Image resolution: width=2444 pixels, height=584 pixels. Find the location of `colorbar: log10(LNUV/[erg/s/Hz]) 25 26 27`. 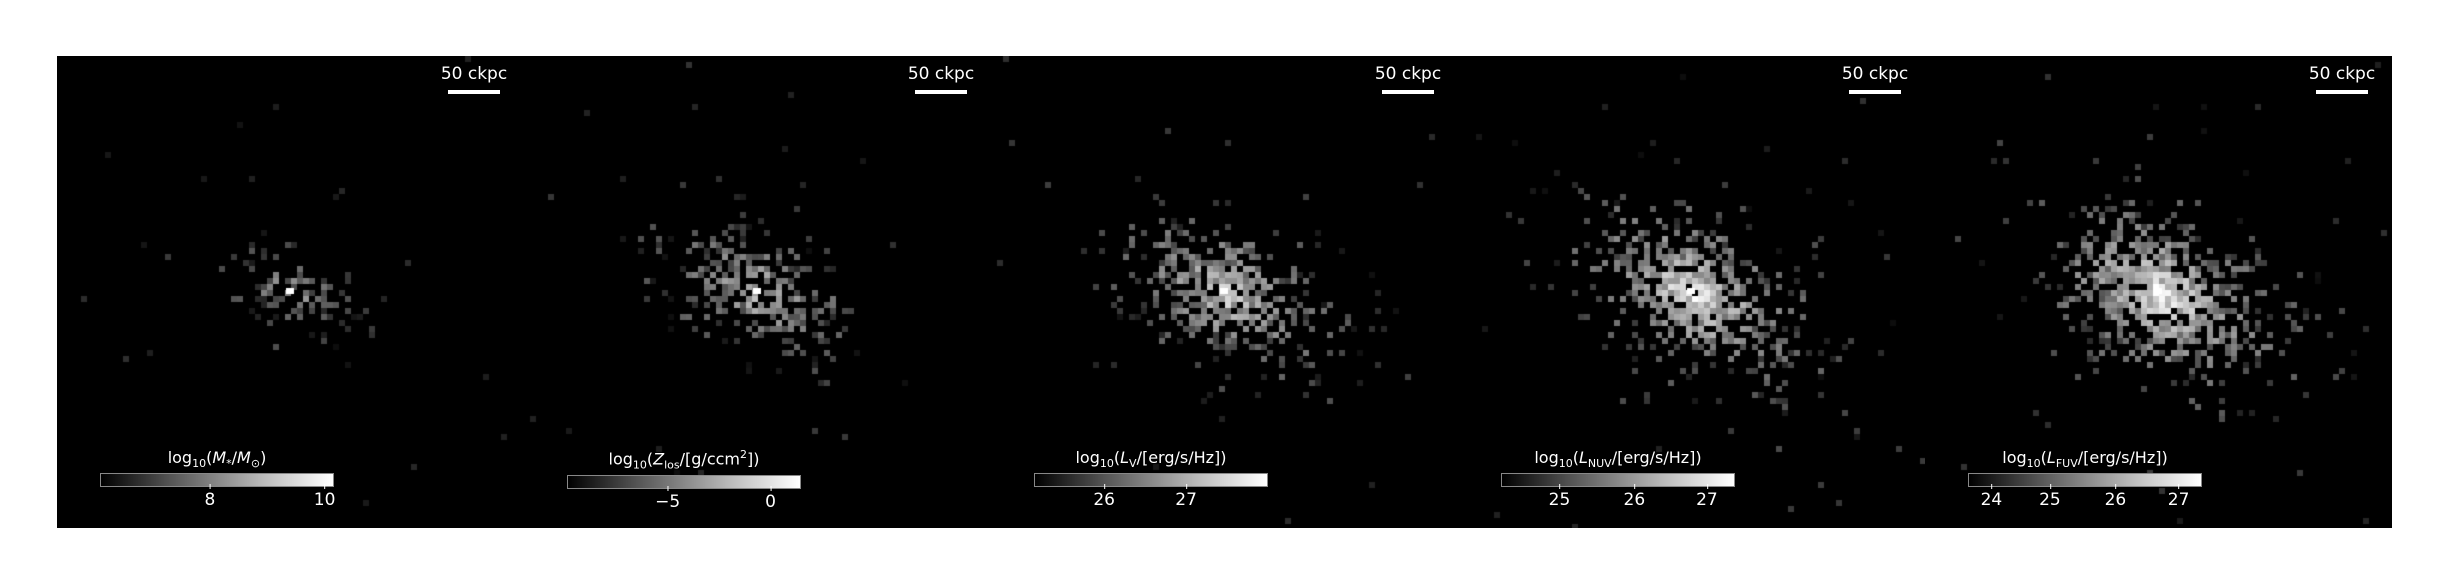

colorbar: log10(LNUV/[erg/s/Hz]) 25 26 27 is located at coordinates (1618, 479).